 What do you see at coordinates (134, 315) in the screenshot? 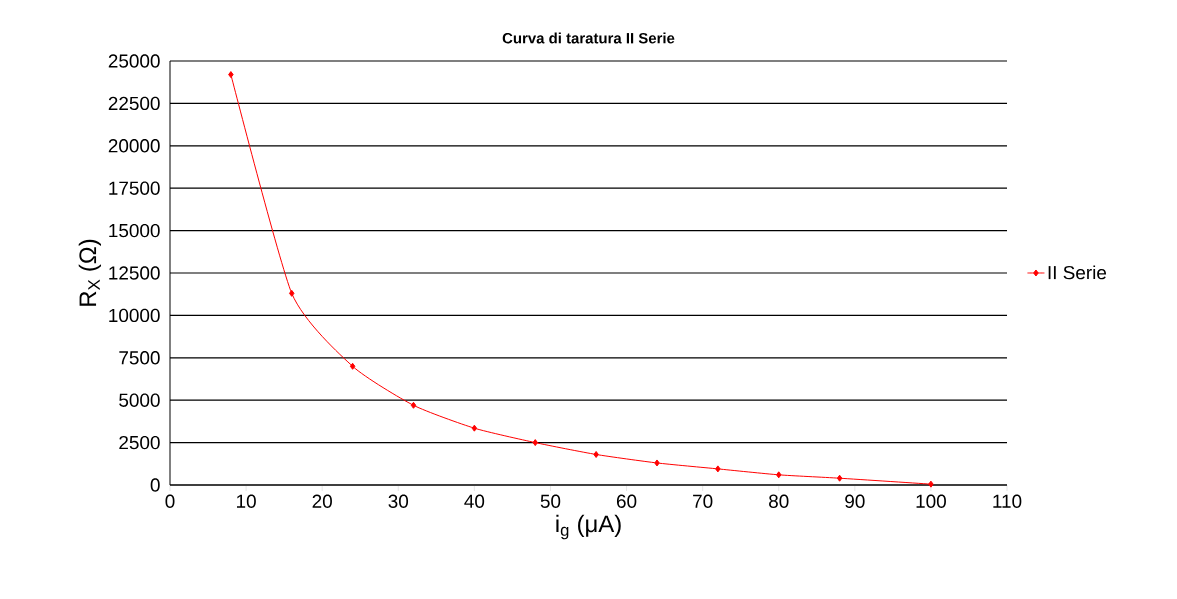
I see `y-tick-label: 10000` at bounding box center [134, 315].